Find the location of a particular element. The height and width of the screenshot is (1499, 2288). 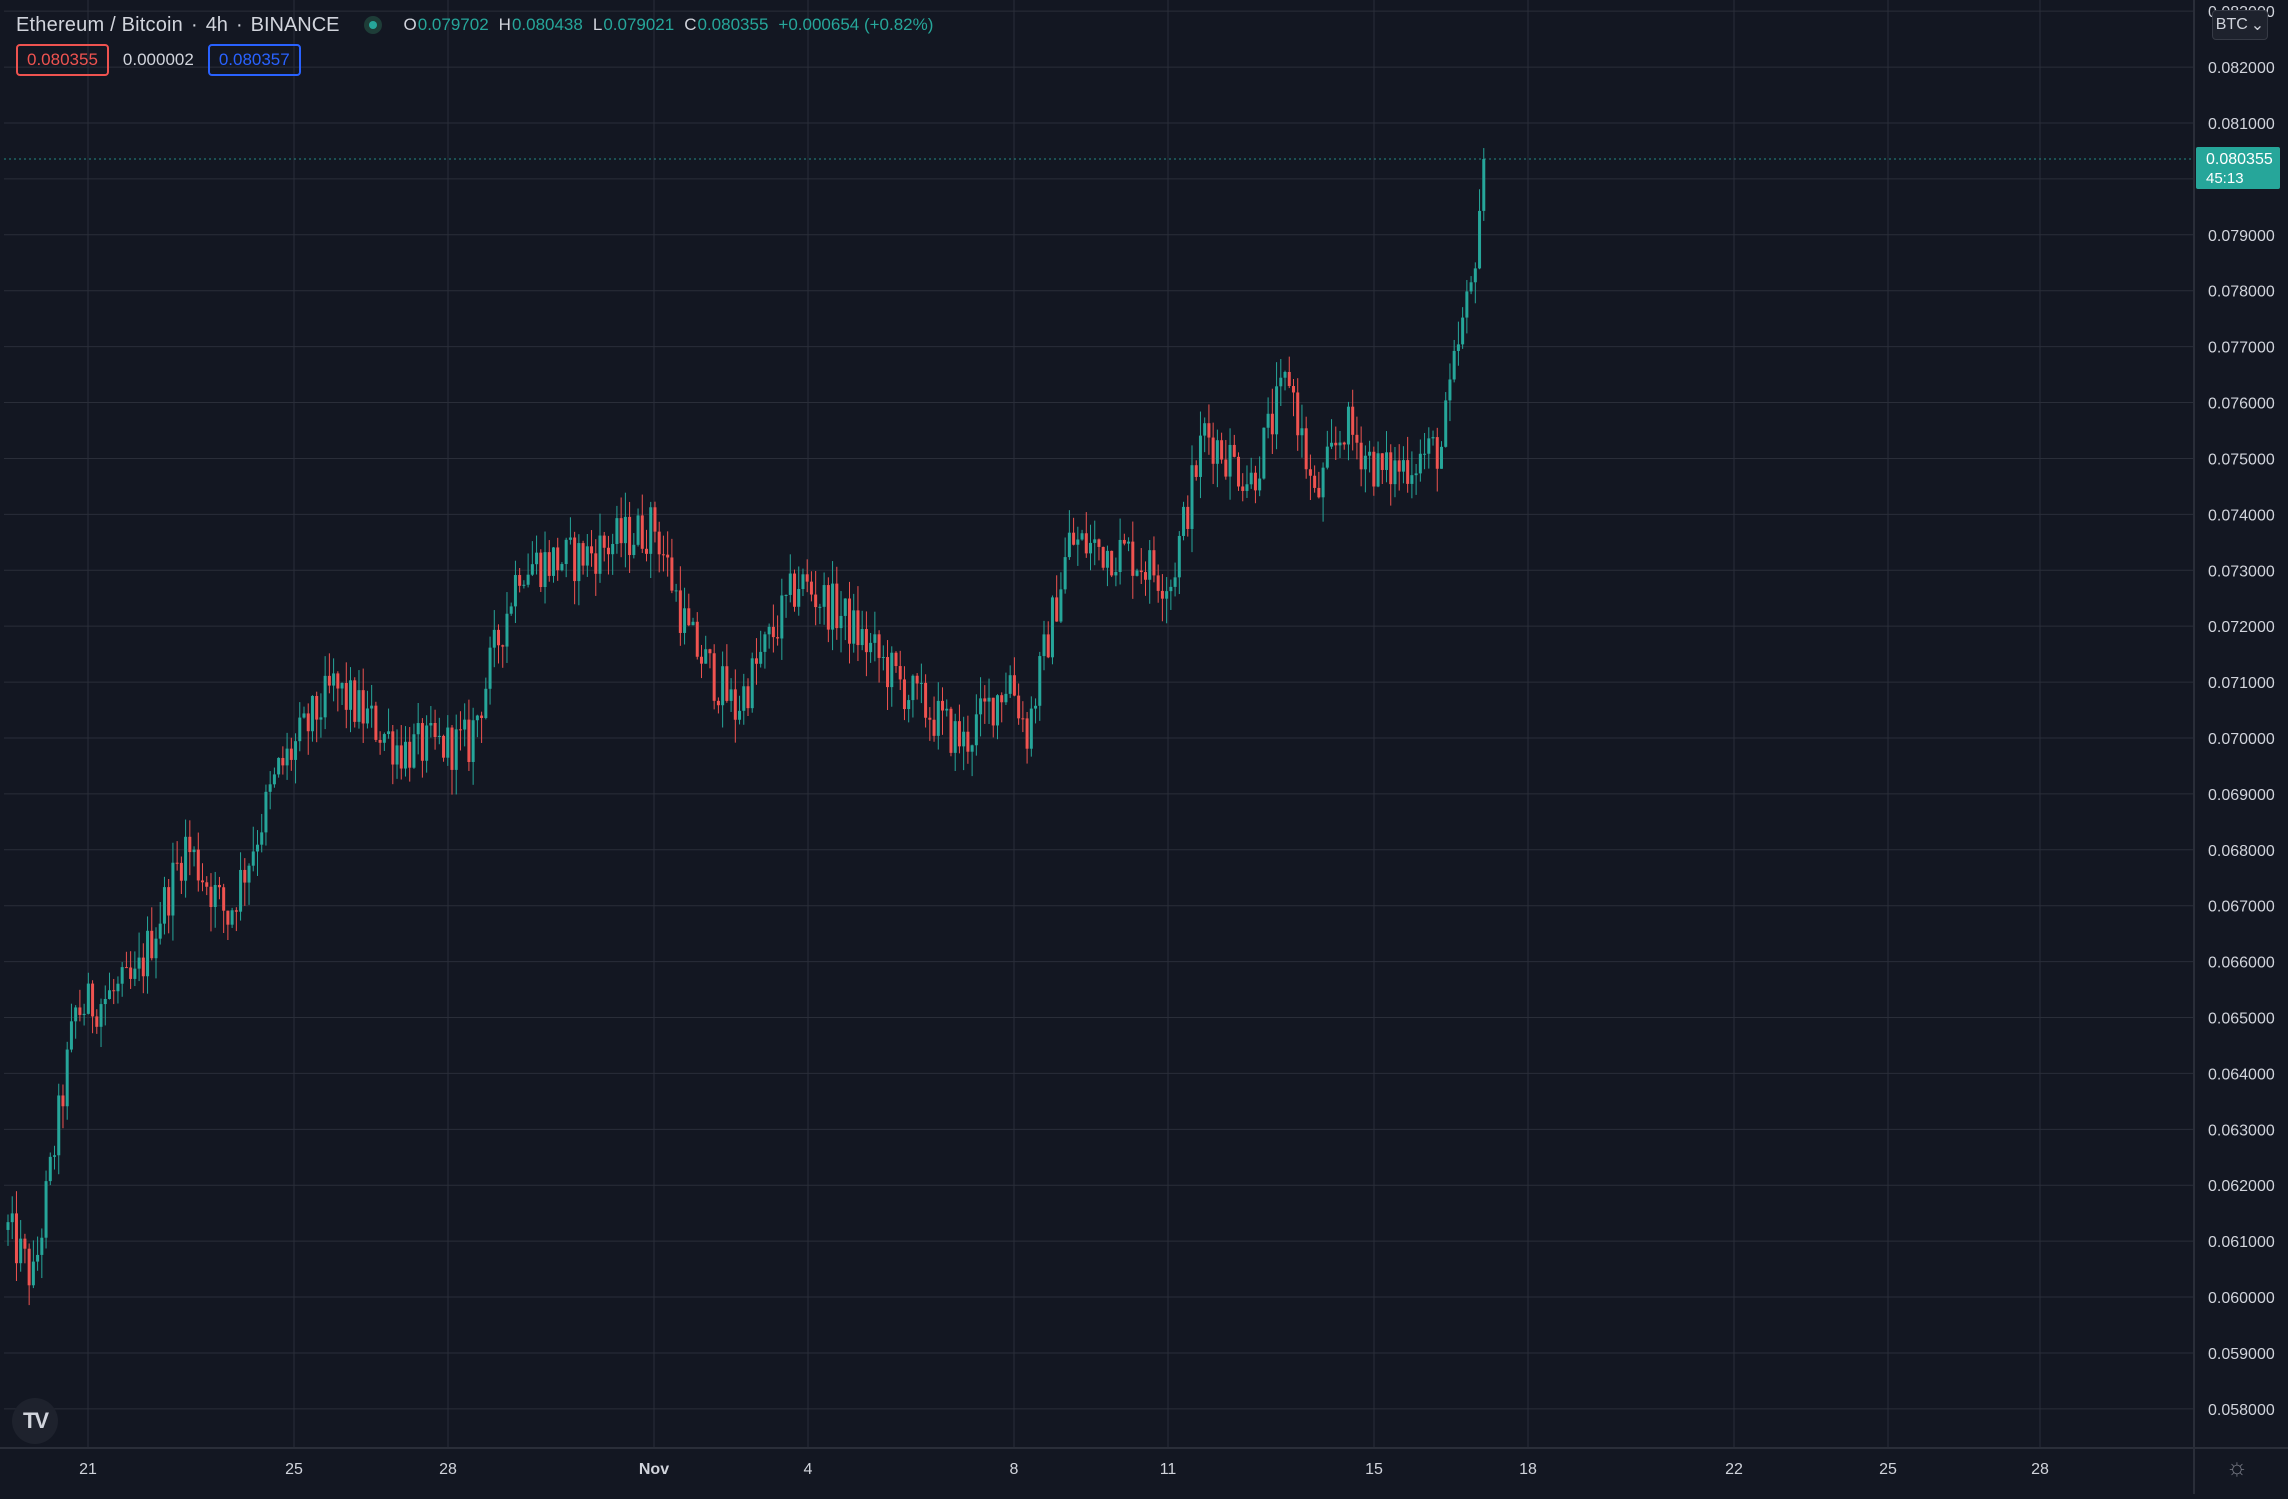

x-tick-label: 28 is located at coordinates (448, 1469).